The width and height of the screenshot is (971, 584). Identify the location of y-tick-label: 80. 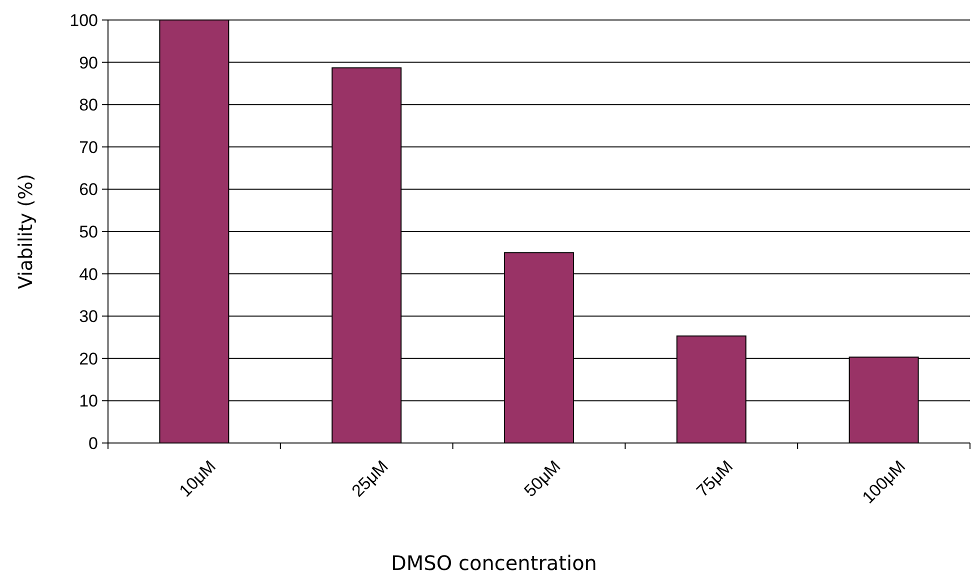
(88, 105).